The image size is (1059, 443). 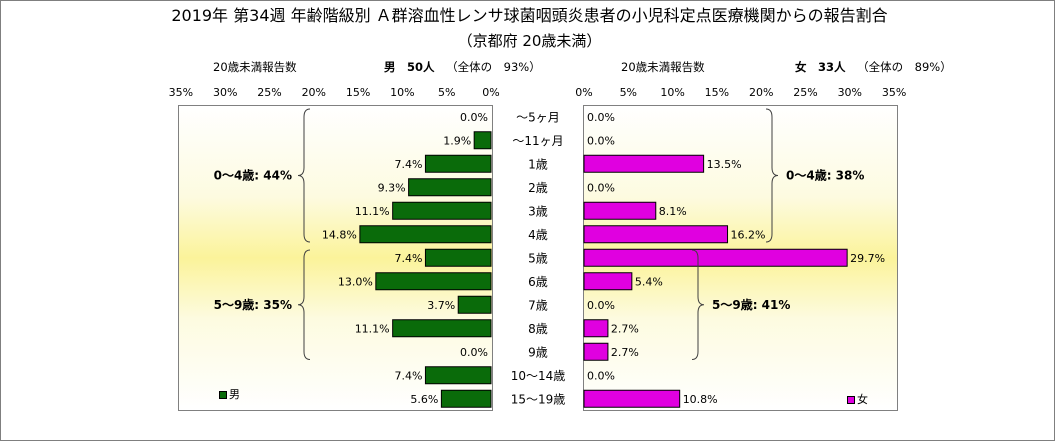 I want to click on female-tick-label: 20%, so click(x=761, y=92).